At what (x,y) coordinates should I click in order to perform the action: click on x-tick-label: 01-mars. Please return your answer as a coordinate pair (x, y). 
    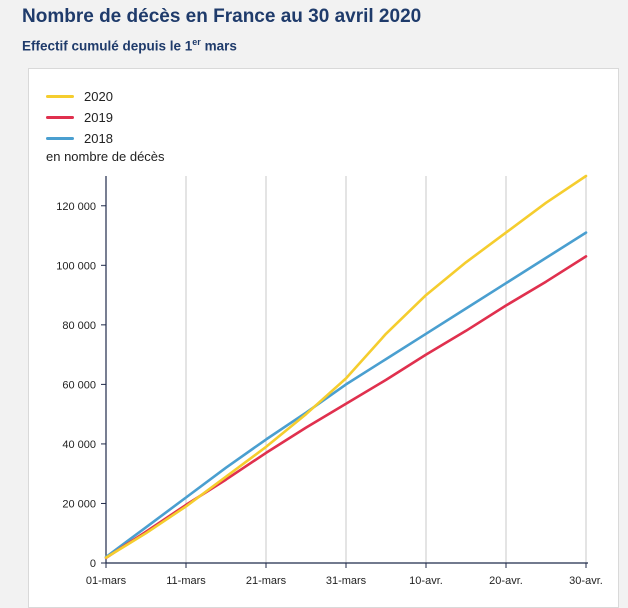
    Looking at the image, I should click on (106, 581).